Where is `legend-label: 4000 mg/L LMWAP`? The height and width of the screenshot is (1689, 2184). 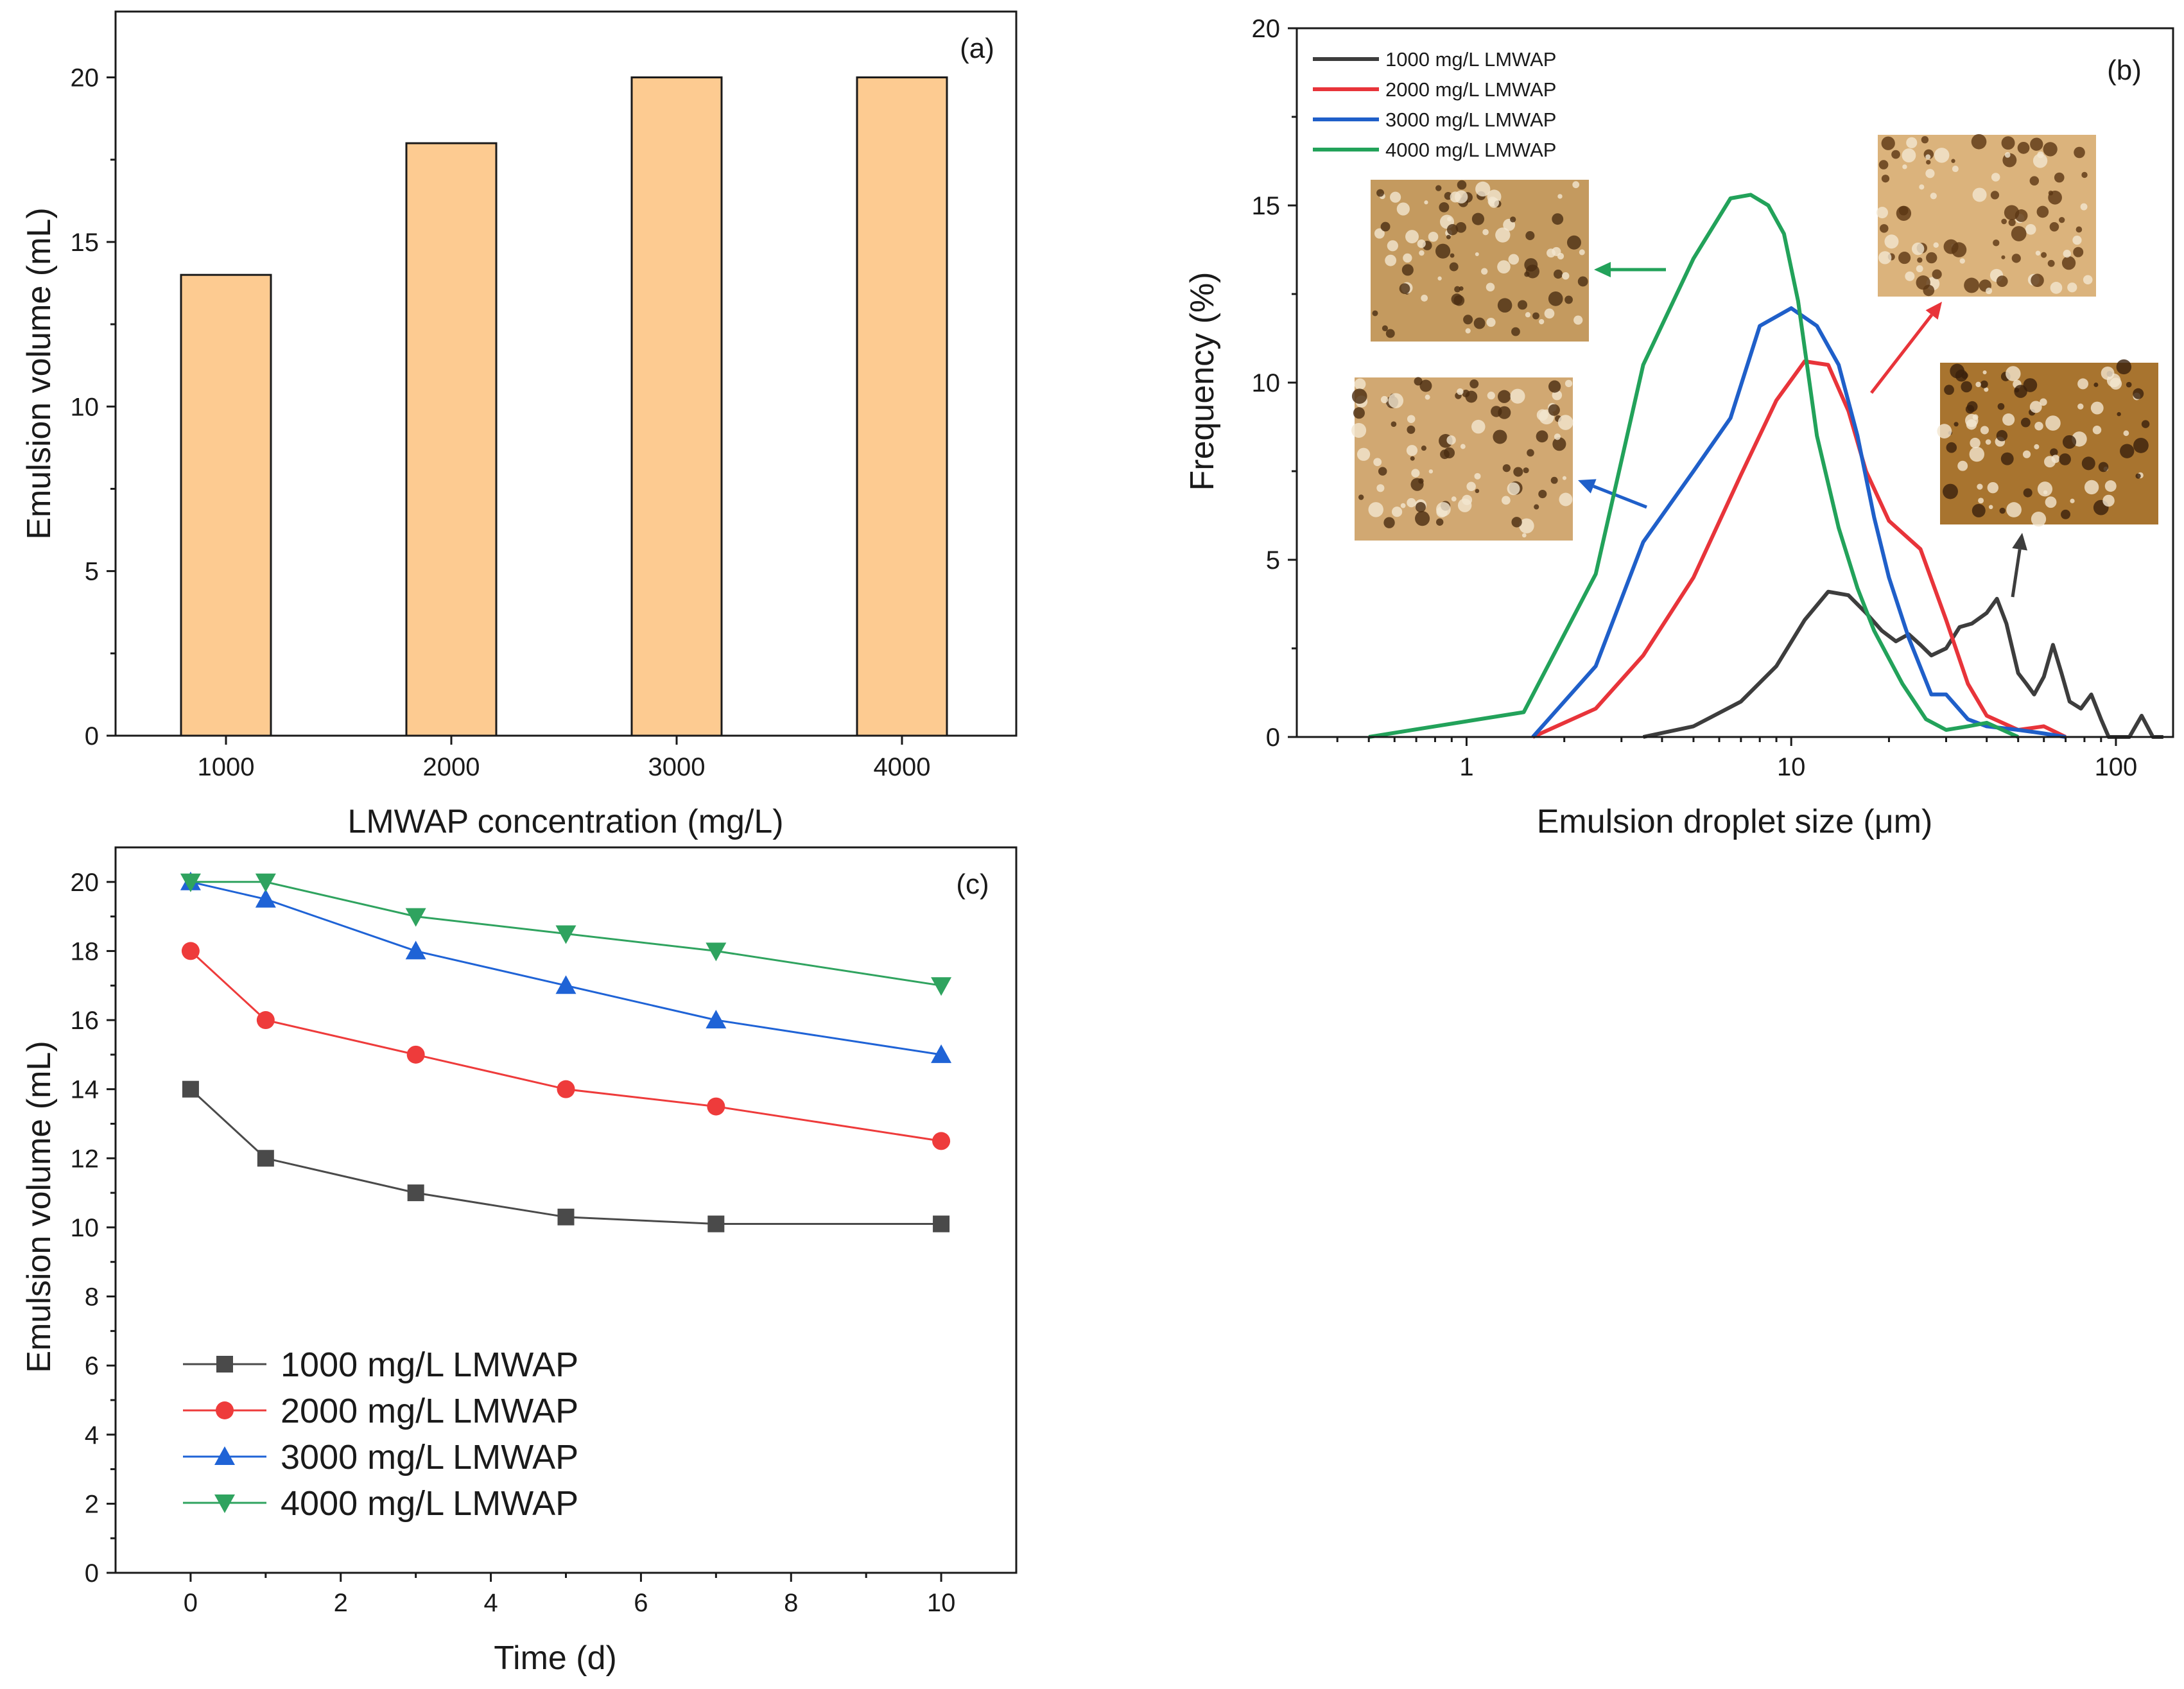 legend-label: 4000 mg/L LMWAP is located at coordinates (1470, 150).